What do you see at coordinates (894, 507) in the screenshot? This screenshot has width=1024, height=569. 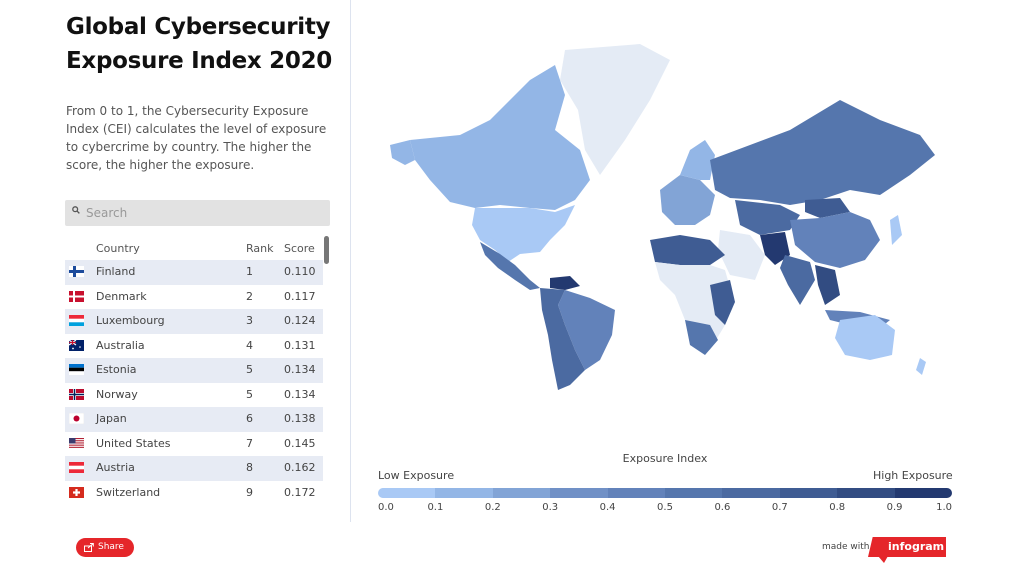 I see `legend-tick-label: 0.9` at bounding box center [894, 507].